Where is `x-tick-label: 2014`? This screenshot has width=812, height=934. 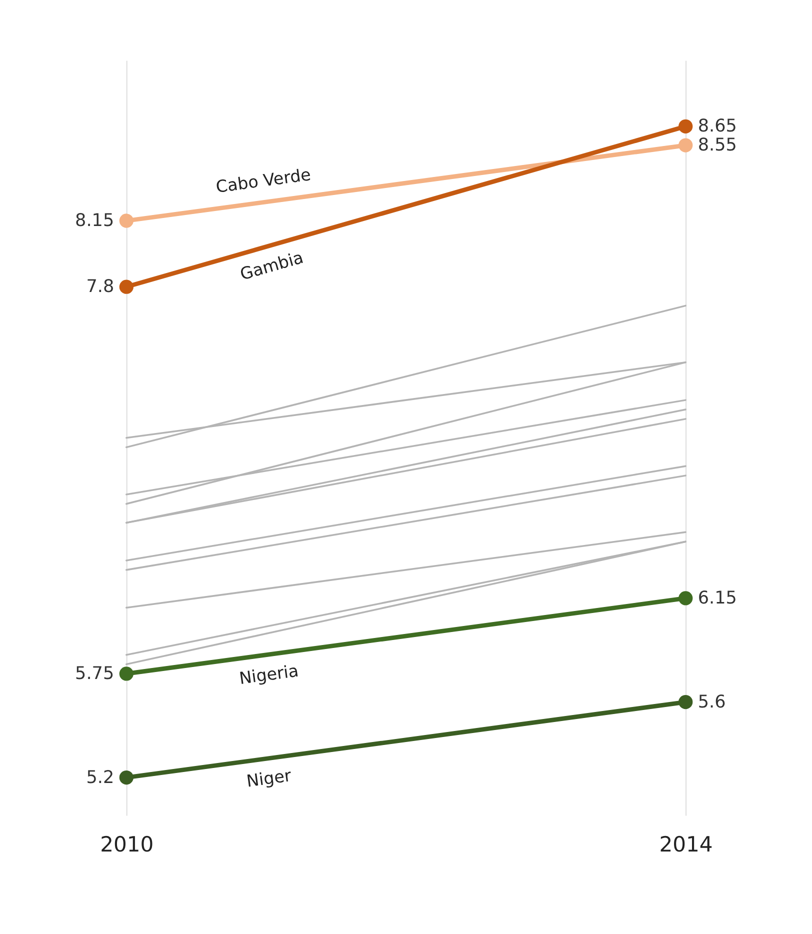
x-tick-label: 2014 is located at coordinates (686, 844).